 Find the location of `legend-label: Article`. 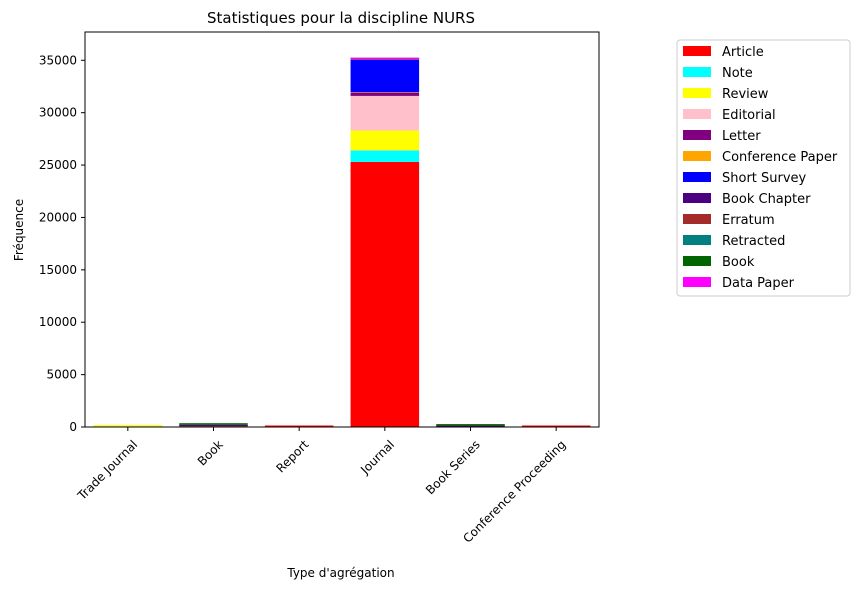

legend-label: Article is located at coordinates (743, 52).